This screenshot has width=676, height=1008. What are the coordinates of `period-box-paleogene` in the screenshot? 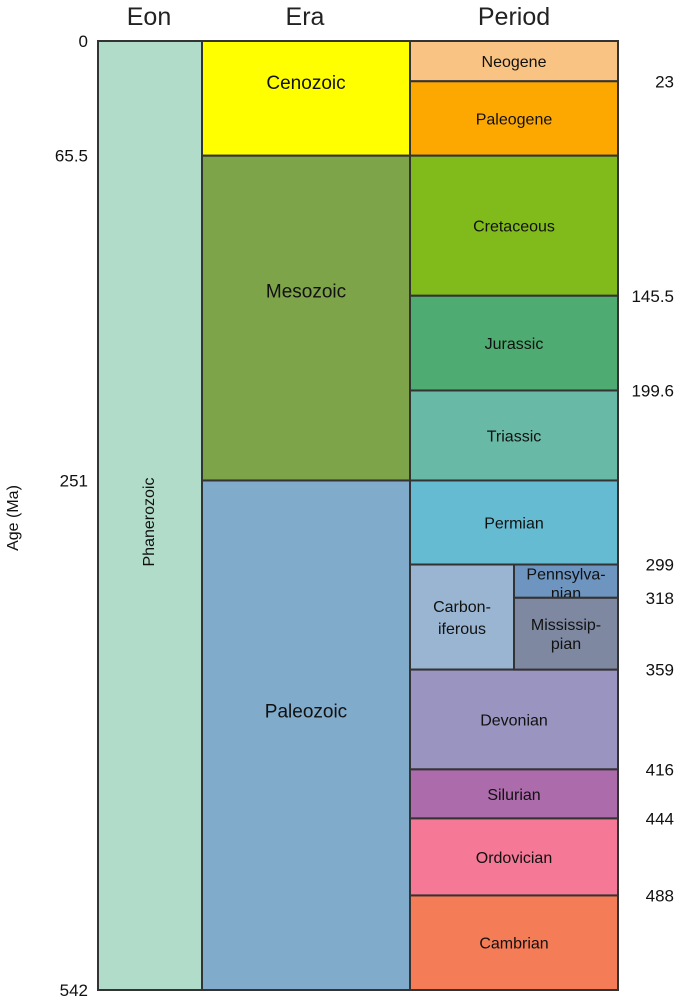 It's located at (514, 118).